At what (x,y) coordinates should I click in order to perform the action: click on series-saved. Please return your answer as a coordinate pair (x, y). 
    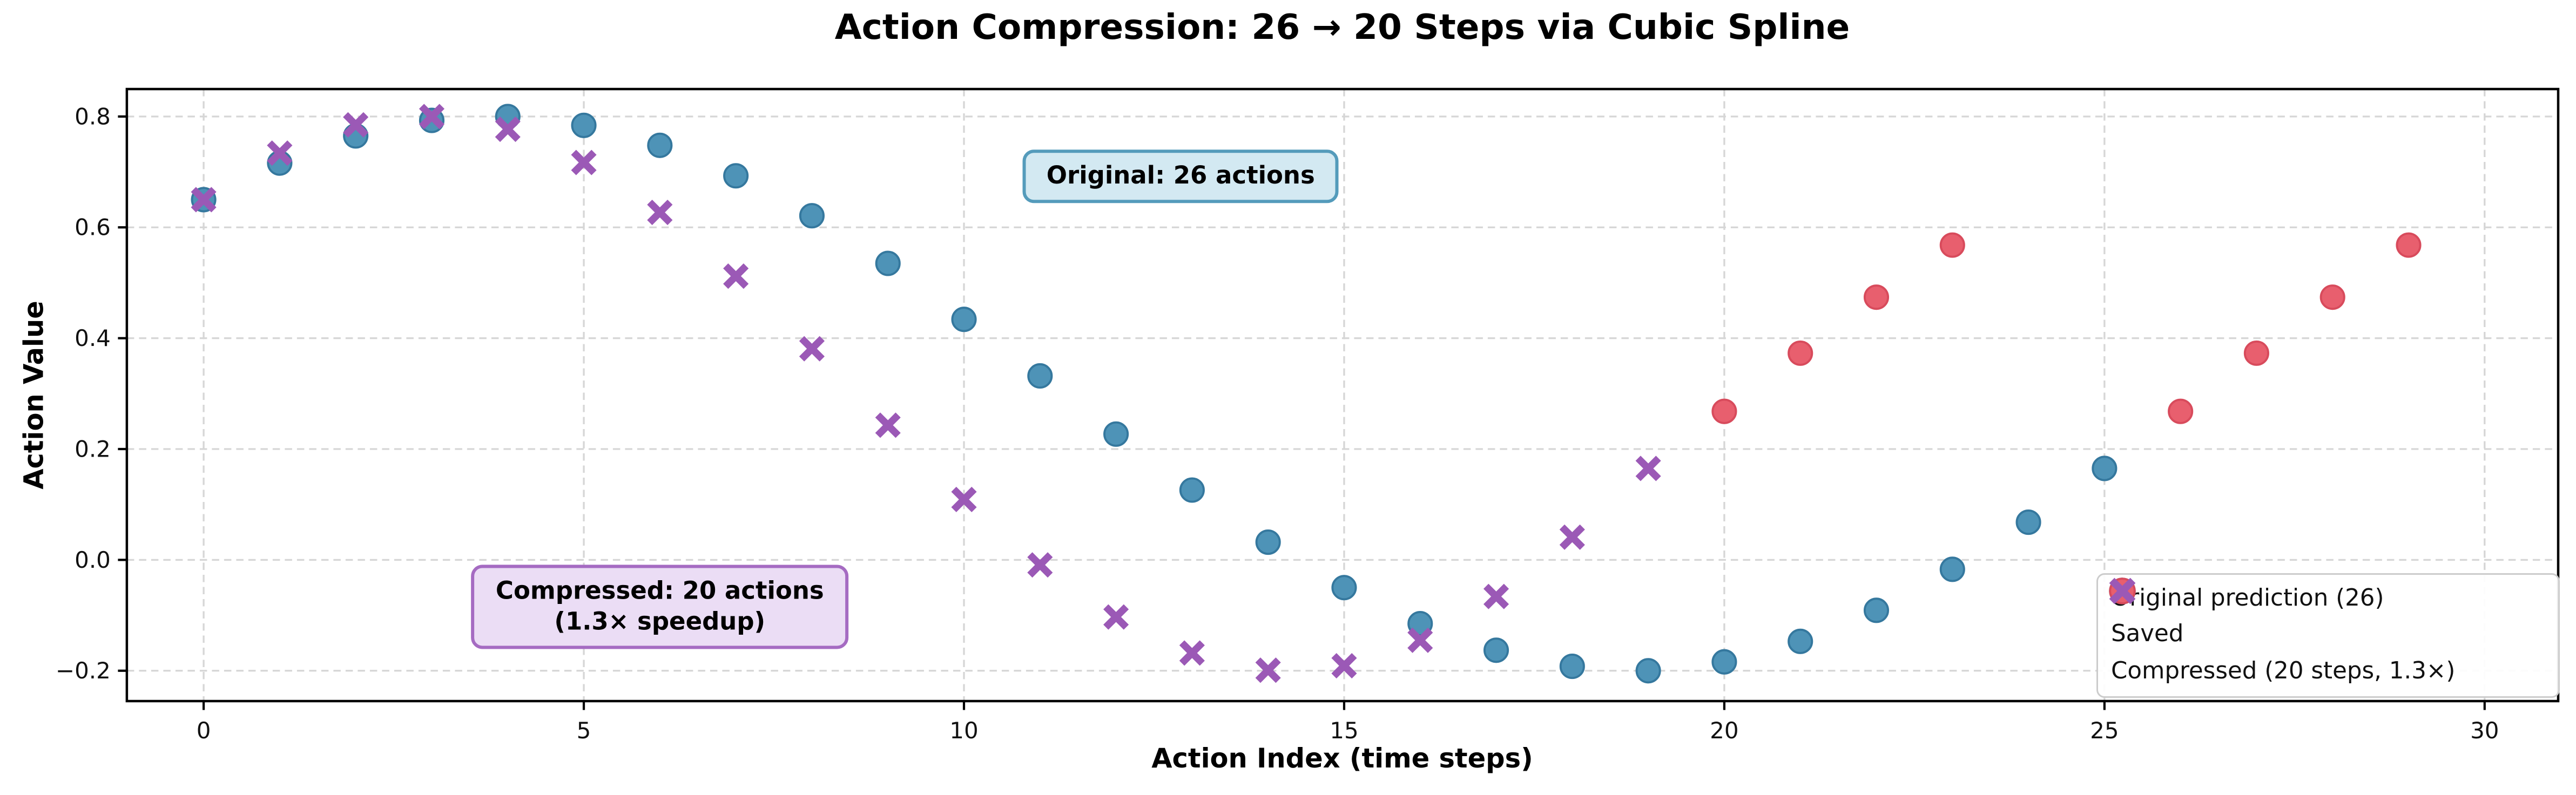
    Looking at the image, I should click on (2066, 328).